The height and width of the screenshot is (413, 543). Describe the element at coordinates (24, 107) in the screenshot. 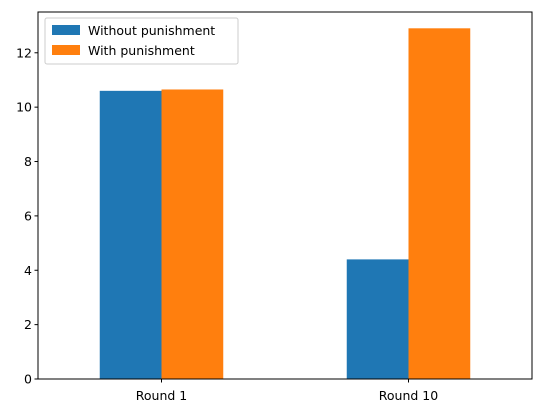

I see `y-tick-label: 10` at that location.